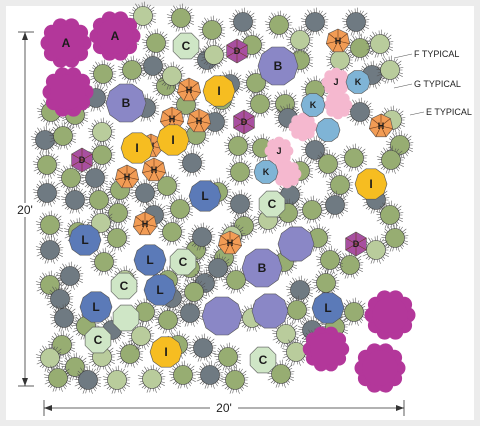  What do you see at coordinates (224, 408) in the screenshot?
I see `width-dimension-label: 20'` at bounding box center [224, 408].